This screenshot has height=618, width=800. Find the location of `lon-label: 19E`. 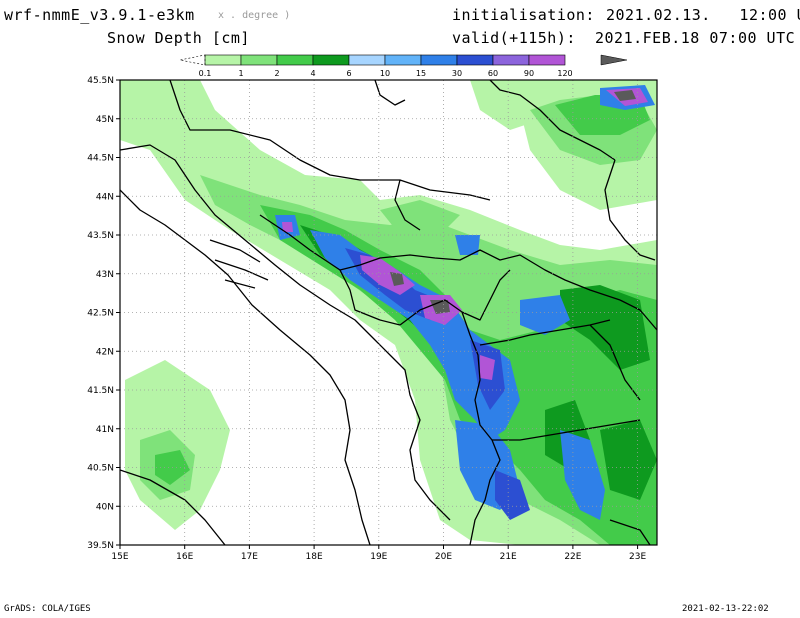

lon-label: 19E is located at coordinates (378, 557).